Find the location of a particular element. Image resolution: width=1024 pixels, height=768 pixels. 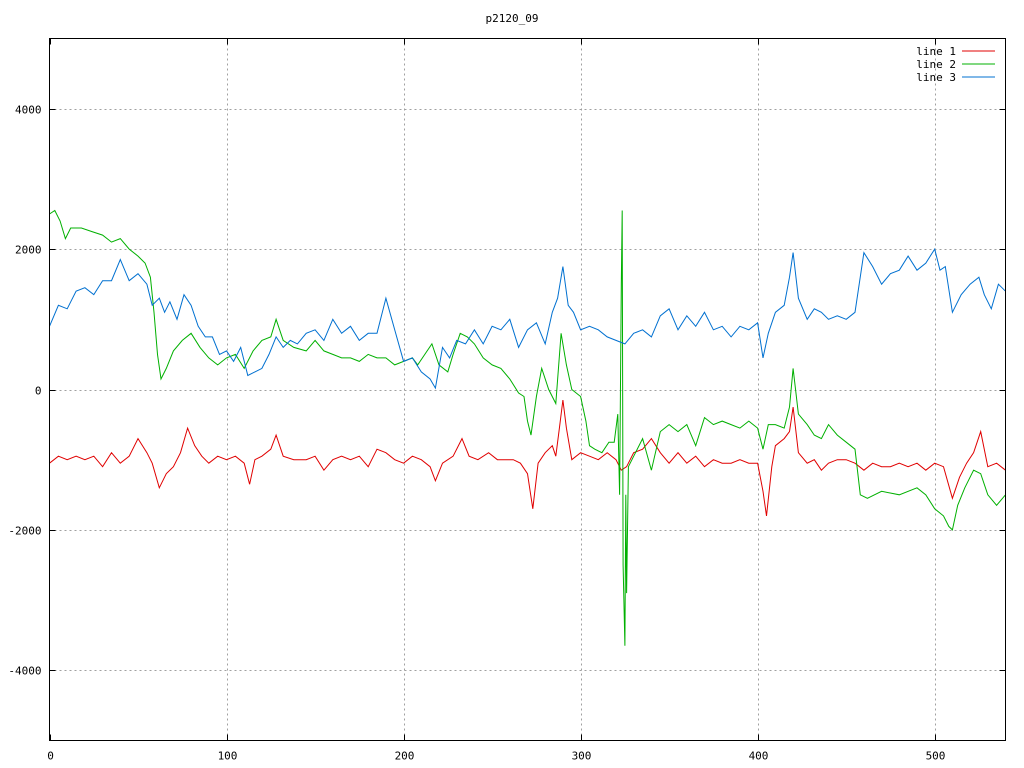

y-tick-label: 4000 is located at coordinates (28, 110).